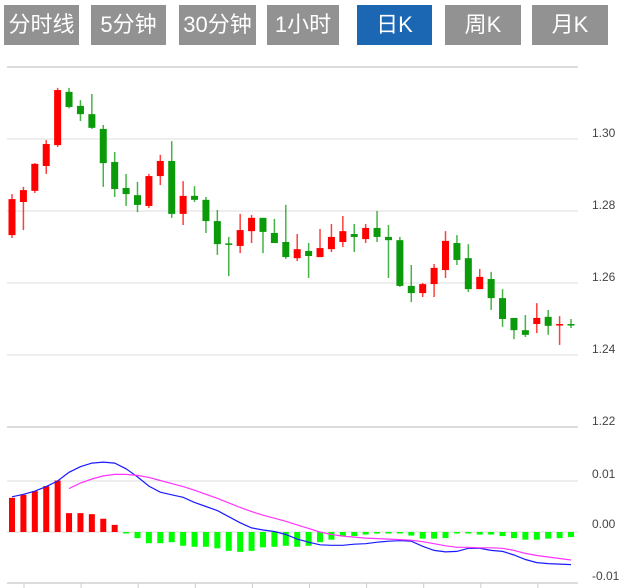 The height and width of the screenshot is (588, 635). What do you see at coordinates (394, 25) in the screenshot?
I see `tab-daily-k: 日K` at bounding box center [394, 25].